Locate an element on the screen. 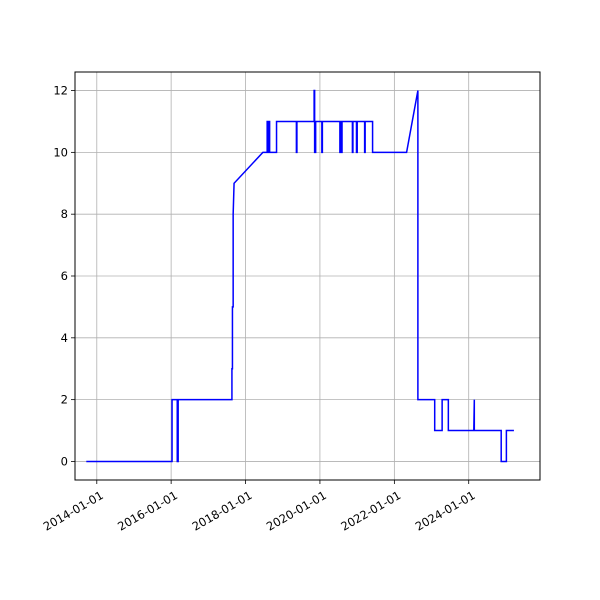  x-tick-label: 2024-01-01 is located at coordinates (445, 511).